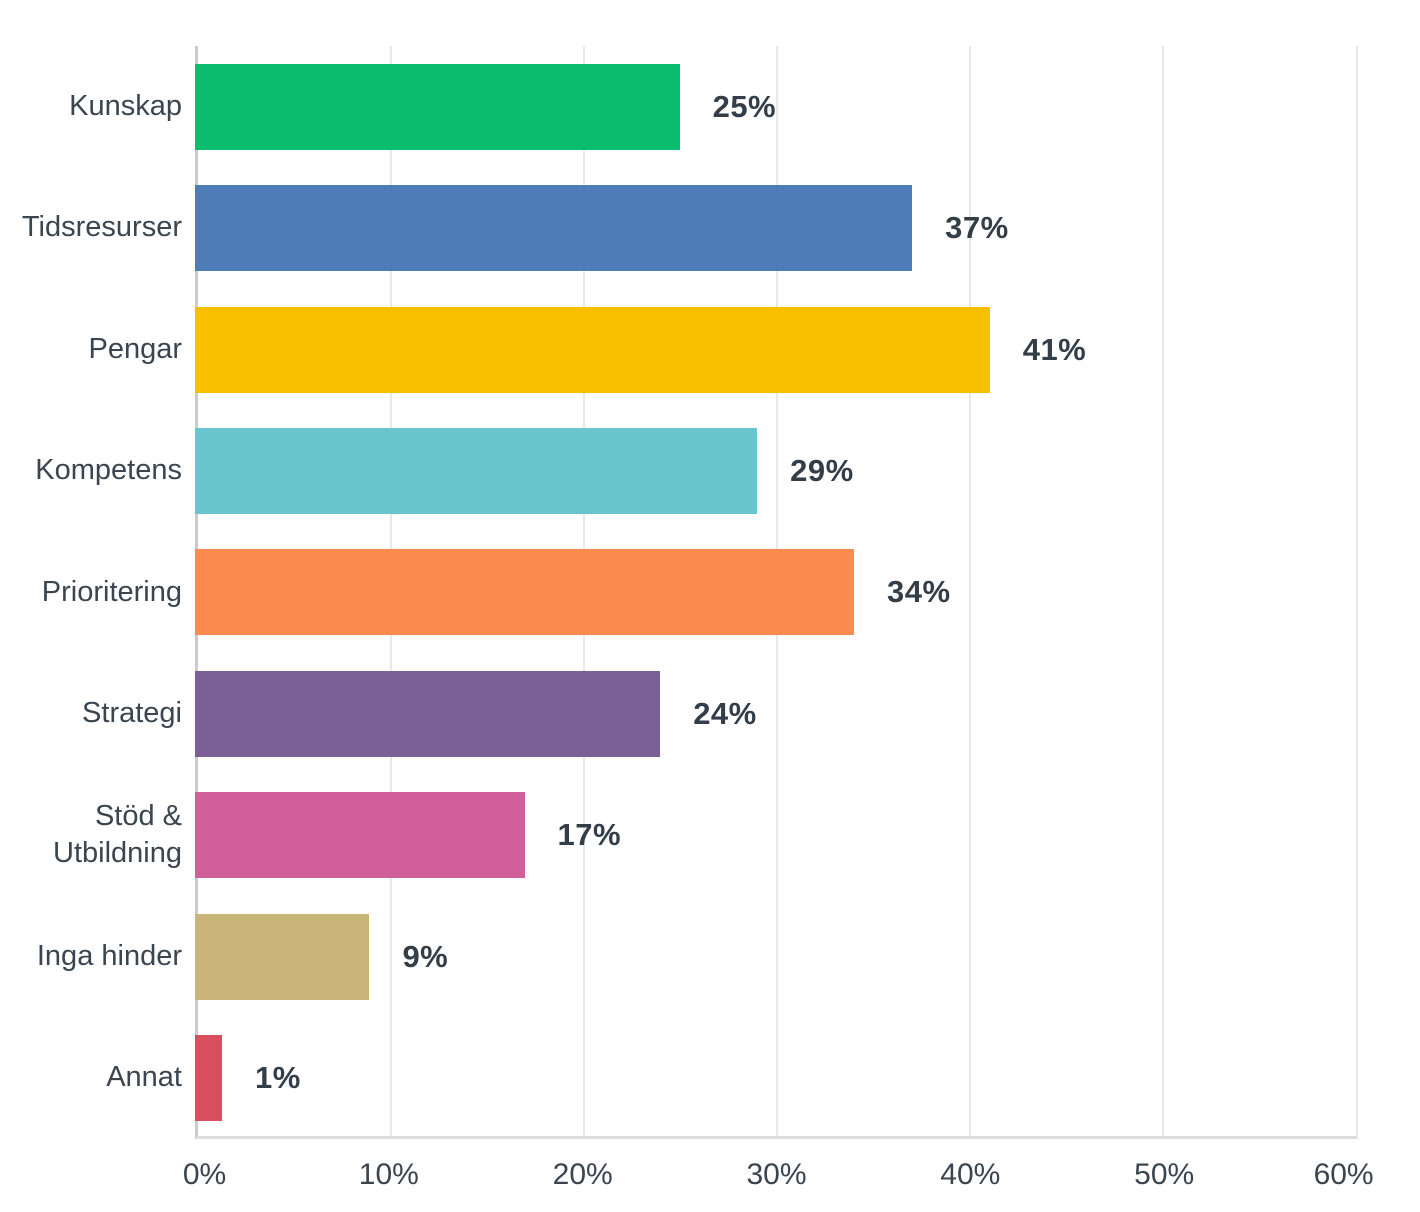 The image size is (1420, 1212). Describe the element at coordinates (101, 227) in the screenshot. I see `category-label: Tidsresurser` at that location.